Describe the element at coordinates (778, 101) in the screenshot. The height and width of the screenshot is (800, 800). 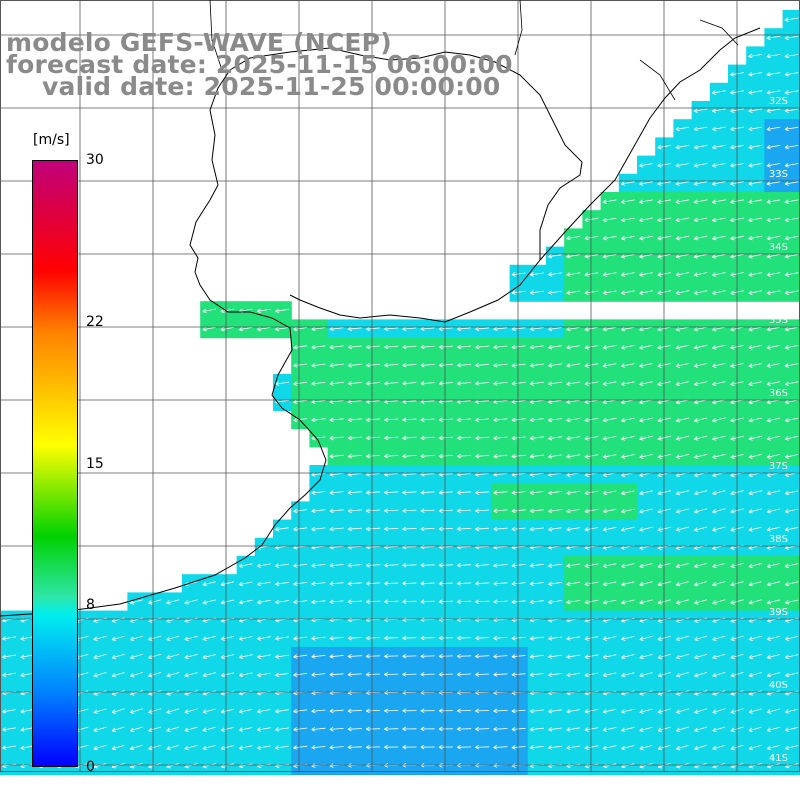
I see `latitude-label: 32S` at that location.